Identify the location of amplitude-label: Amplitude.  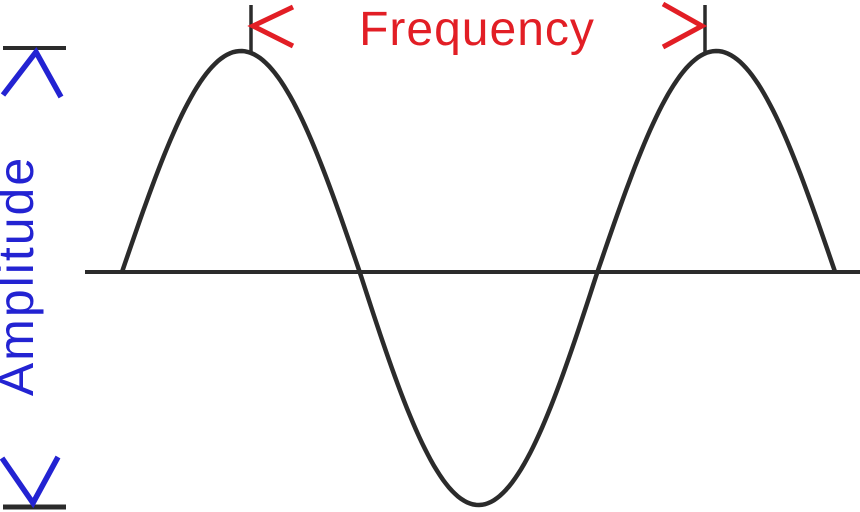
(22, 276).